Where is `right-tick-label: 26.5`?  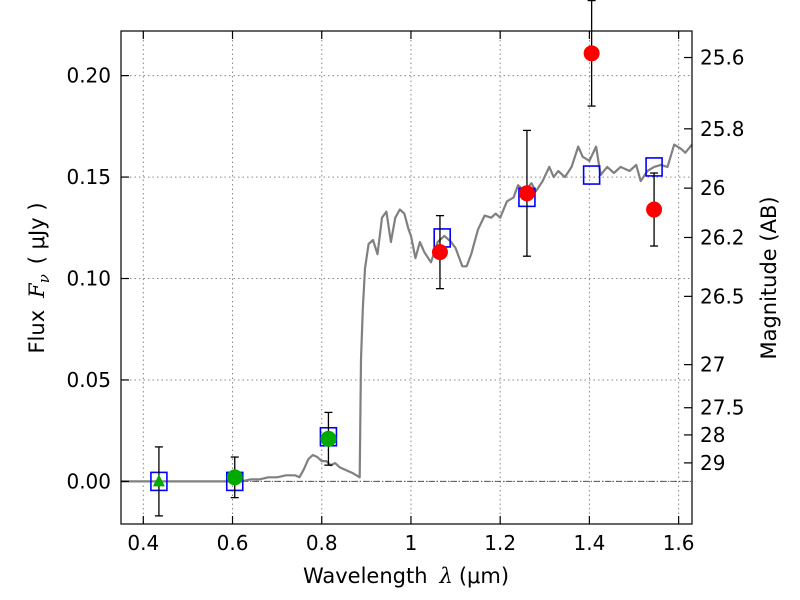 right-tick-label: 26.5 is located at coordinates (722, 296).